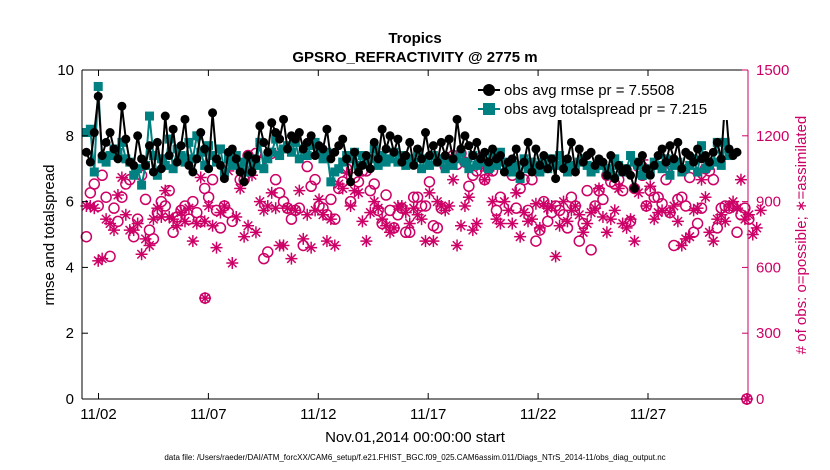 The height and width of the screenshot is (470, 830). I want to click on chart-subtitle: GPSRO_REFRACTIVITY @ 2775 m, so click(414, 57).